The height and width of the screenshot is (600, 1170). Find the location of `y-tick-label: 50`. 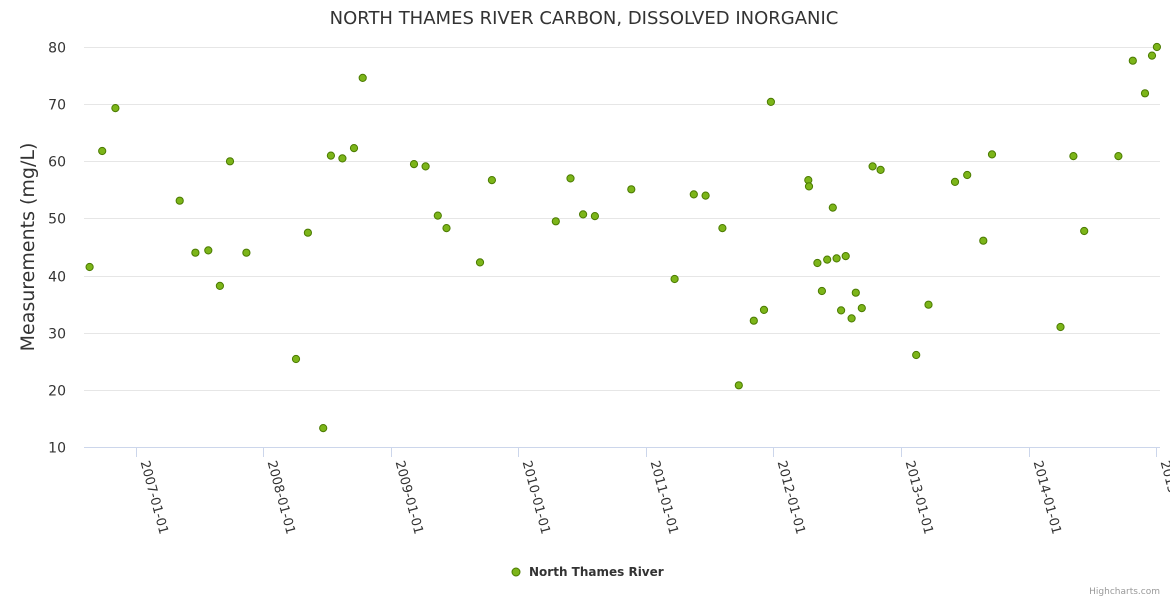

y-tick-label: 50 is located at coordinates (57, 220).